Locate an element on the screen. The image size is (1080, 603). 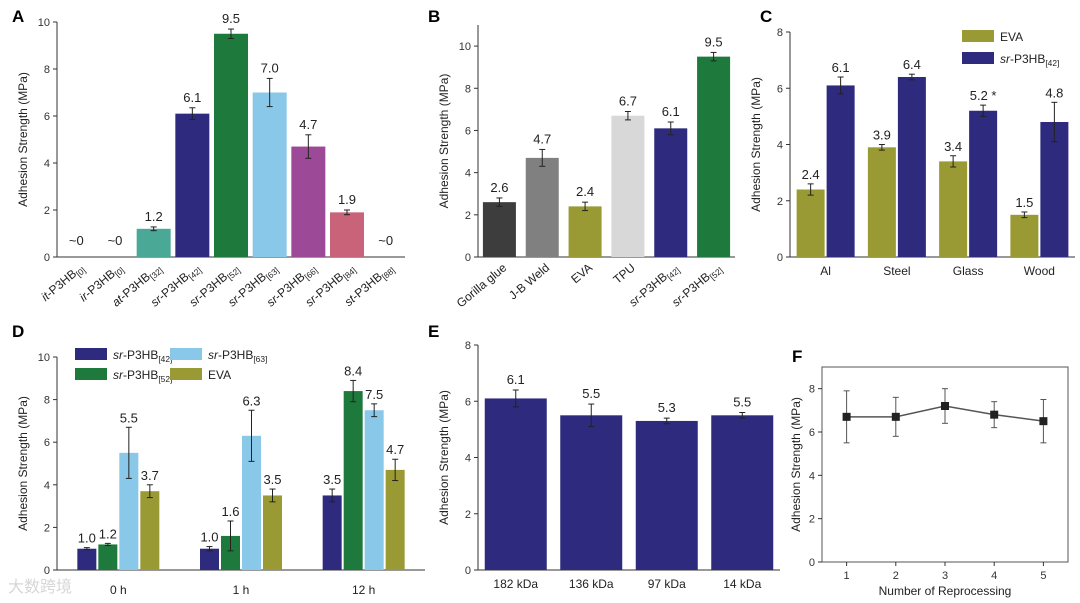
data-label: 1.0 is located at coordinates (209, 537).